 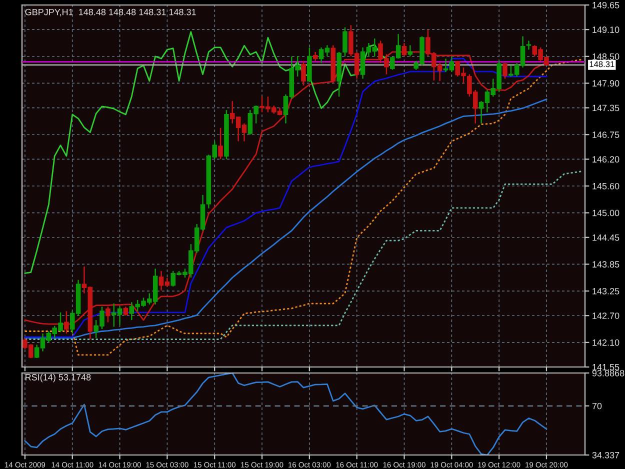 I want to click on y-tick-label: 144.45, so click(x=606, y=237).